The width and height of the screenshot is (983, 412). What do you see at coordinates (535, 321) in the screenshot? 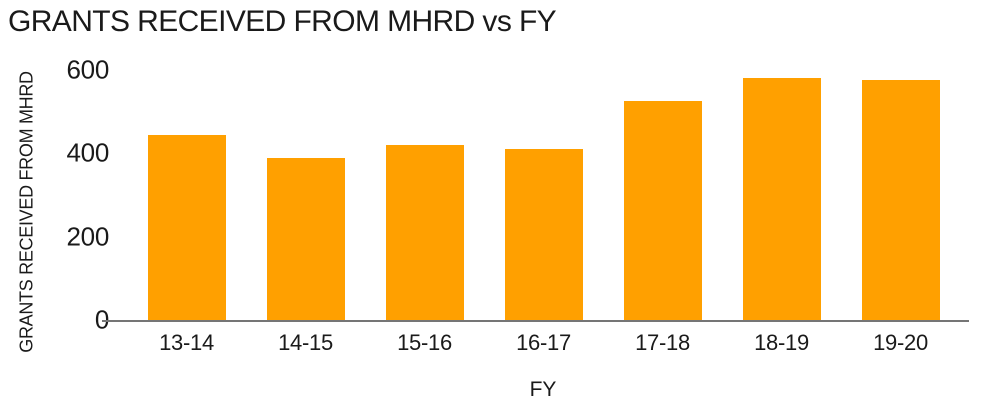
I see `x-axis-line` at bounding box center [535, 321].